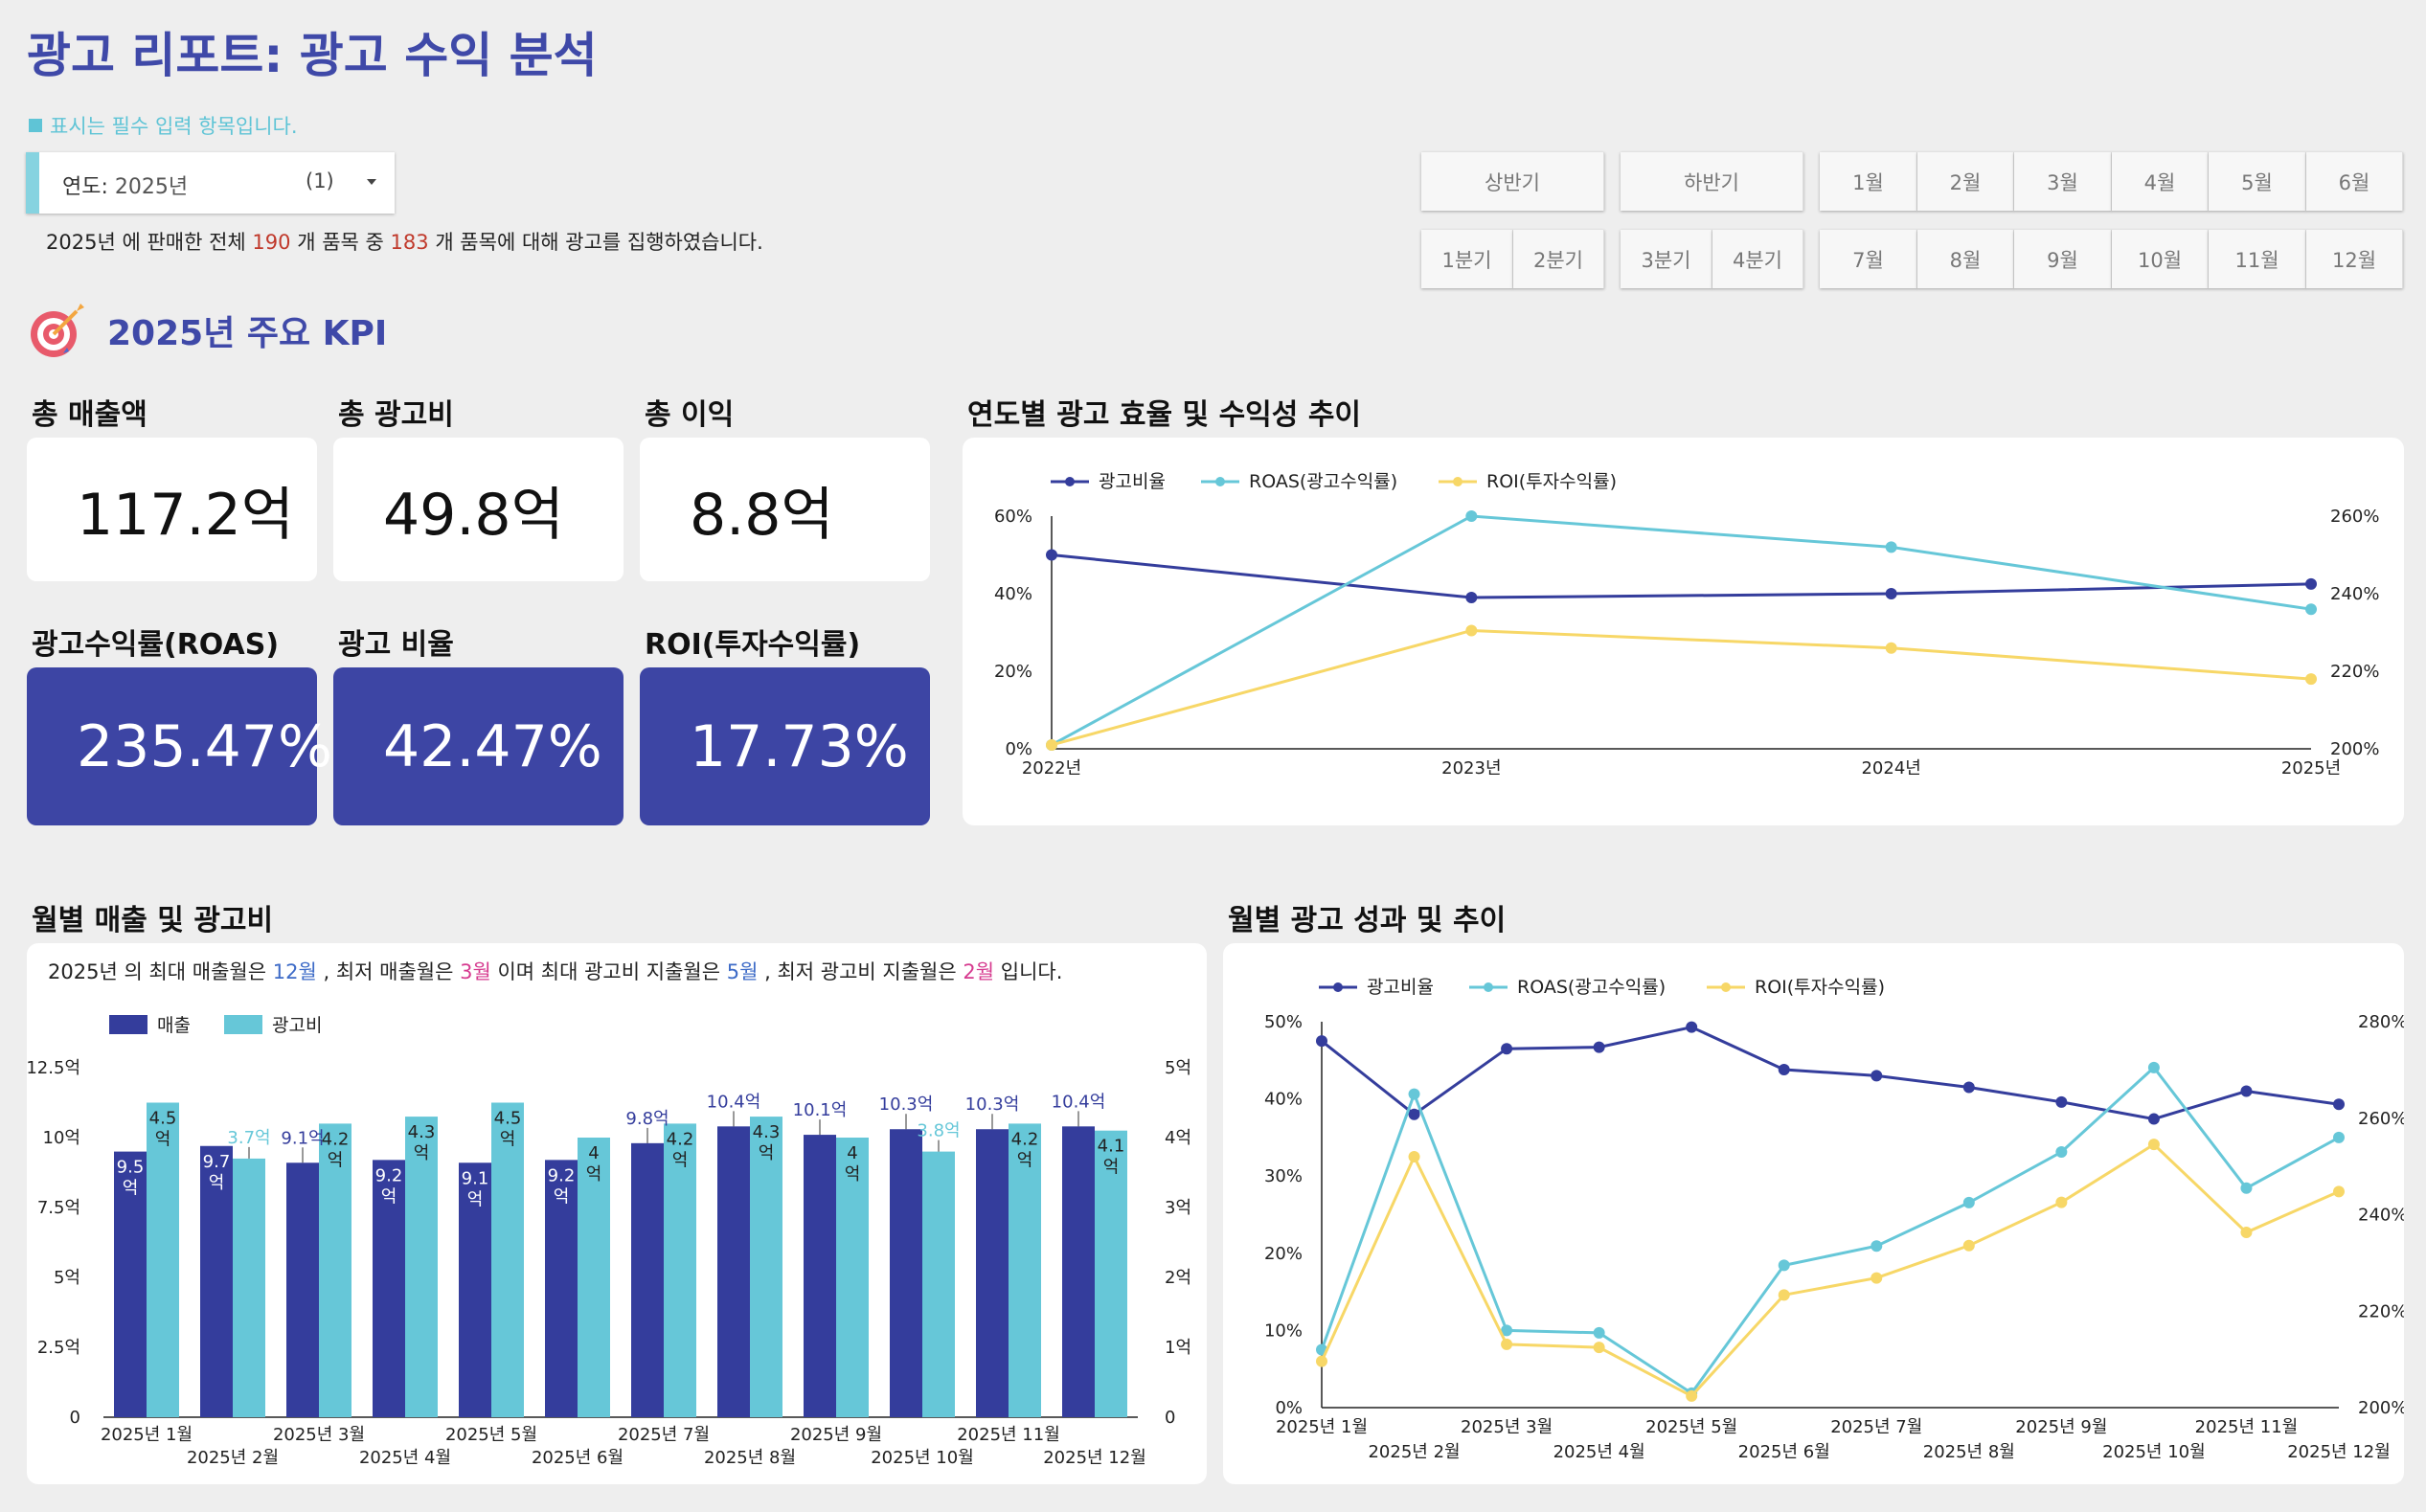 This screenshot has width=2426, height=1512. I want to click on button-month-10: 10월, so click(2160, 259).